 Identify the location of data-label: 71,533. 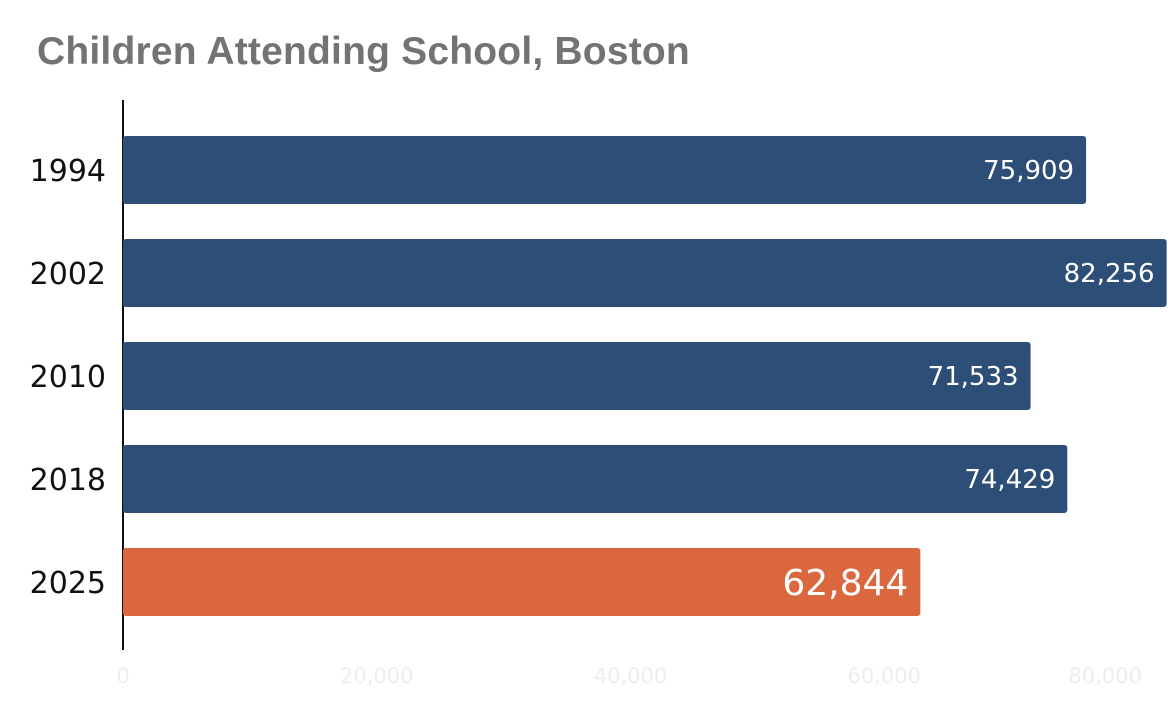
(973, 377).